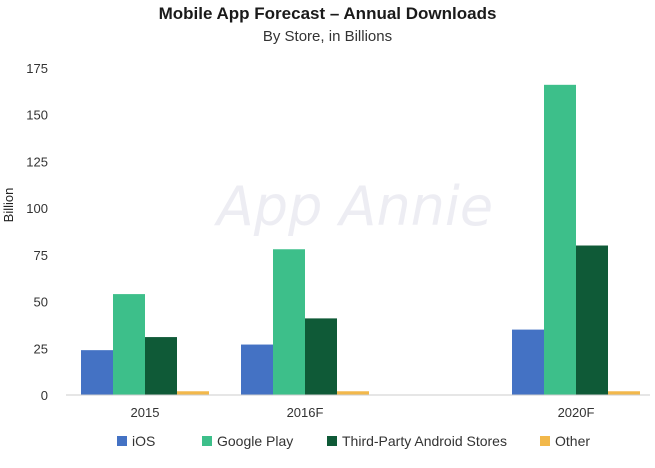 This screenshot has height=468, width=655. Describe the element at coordinates (37, 115) in the screenshot. I see `y-tick-label: 150` at that location.